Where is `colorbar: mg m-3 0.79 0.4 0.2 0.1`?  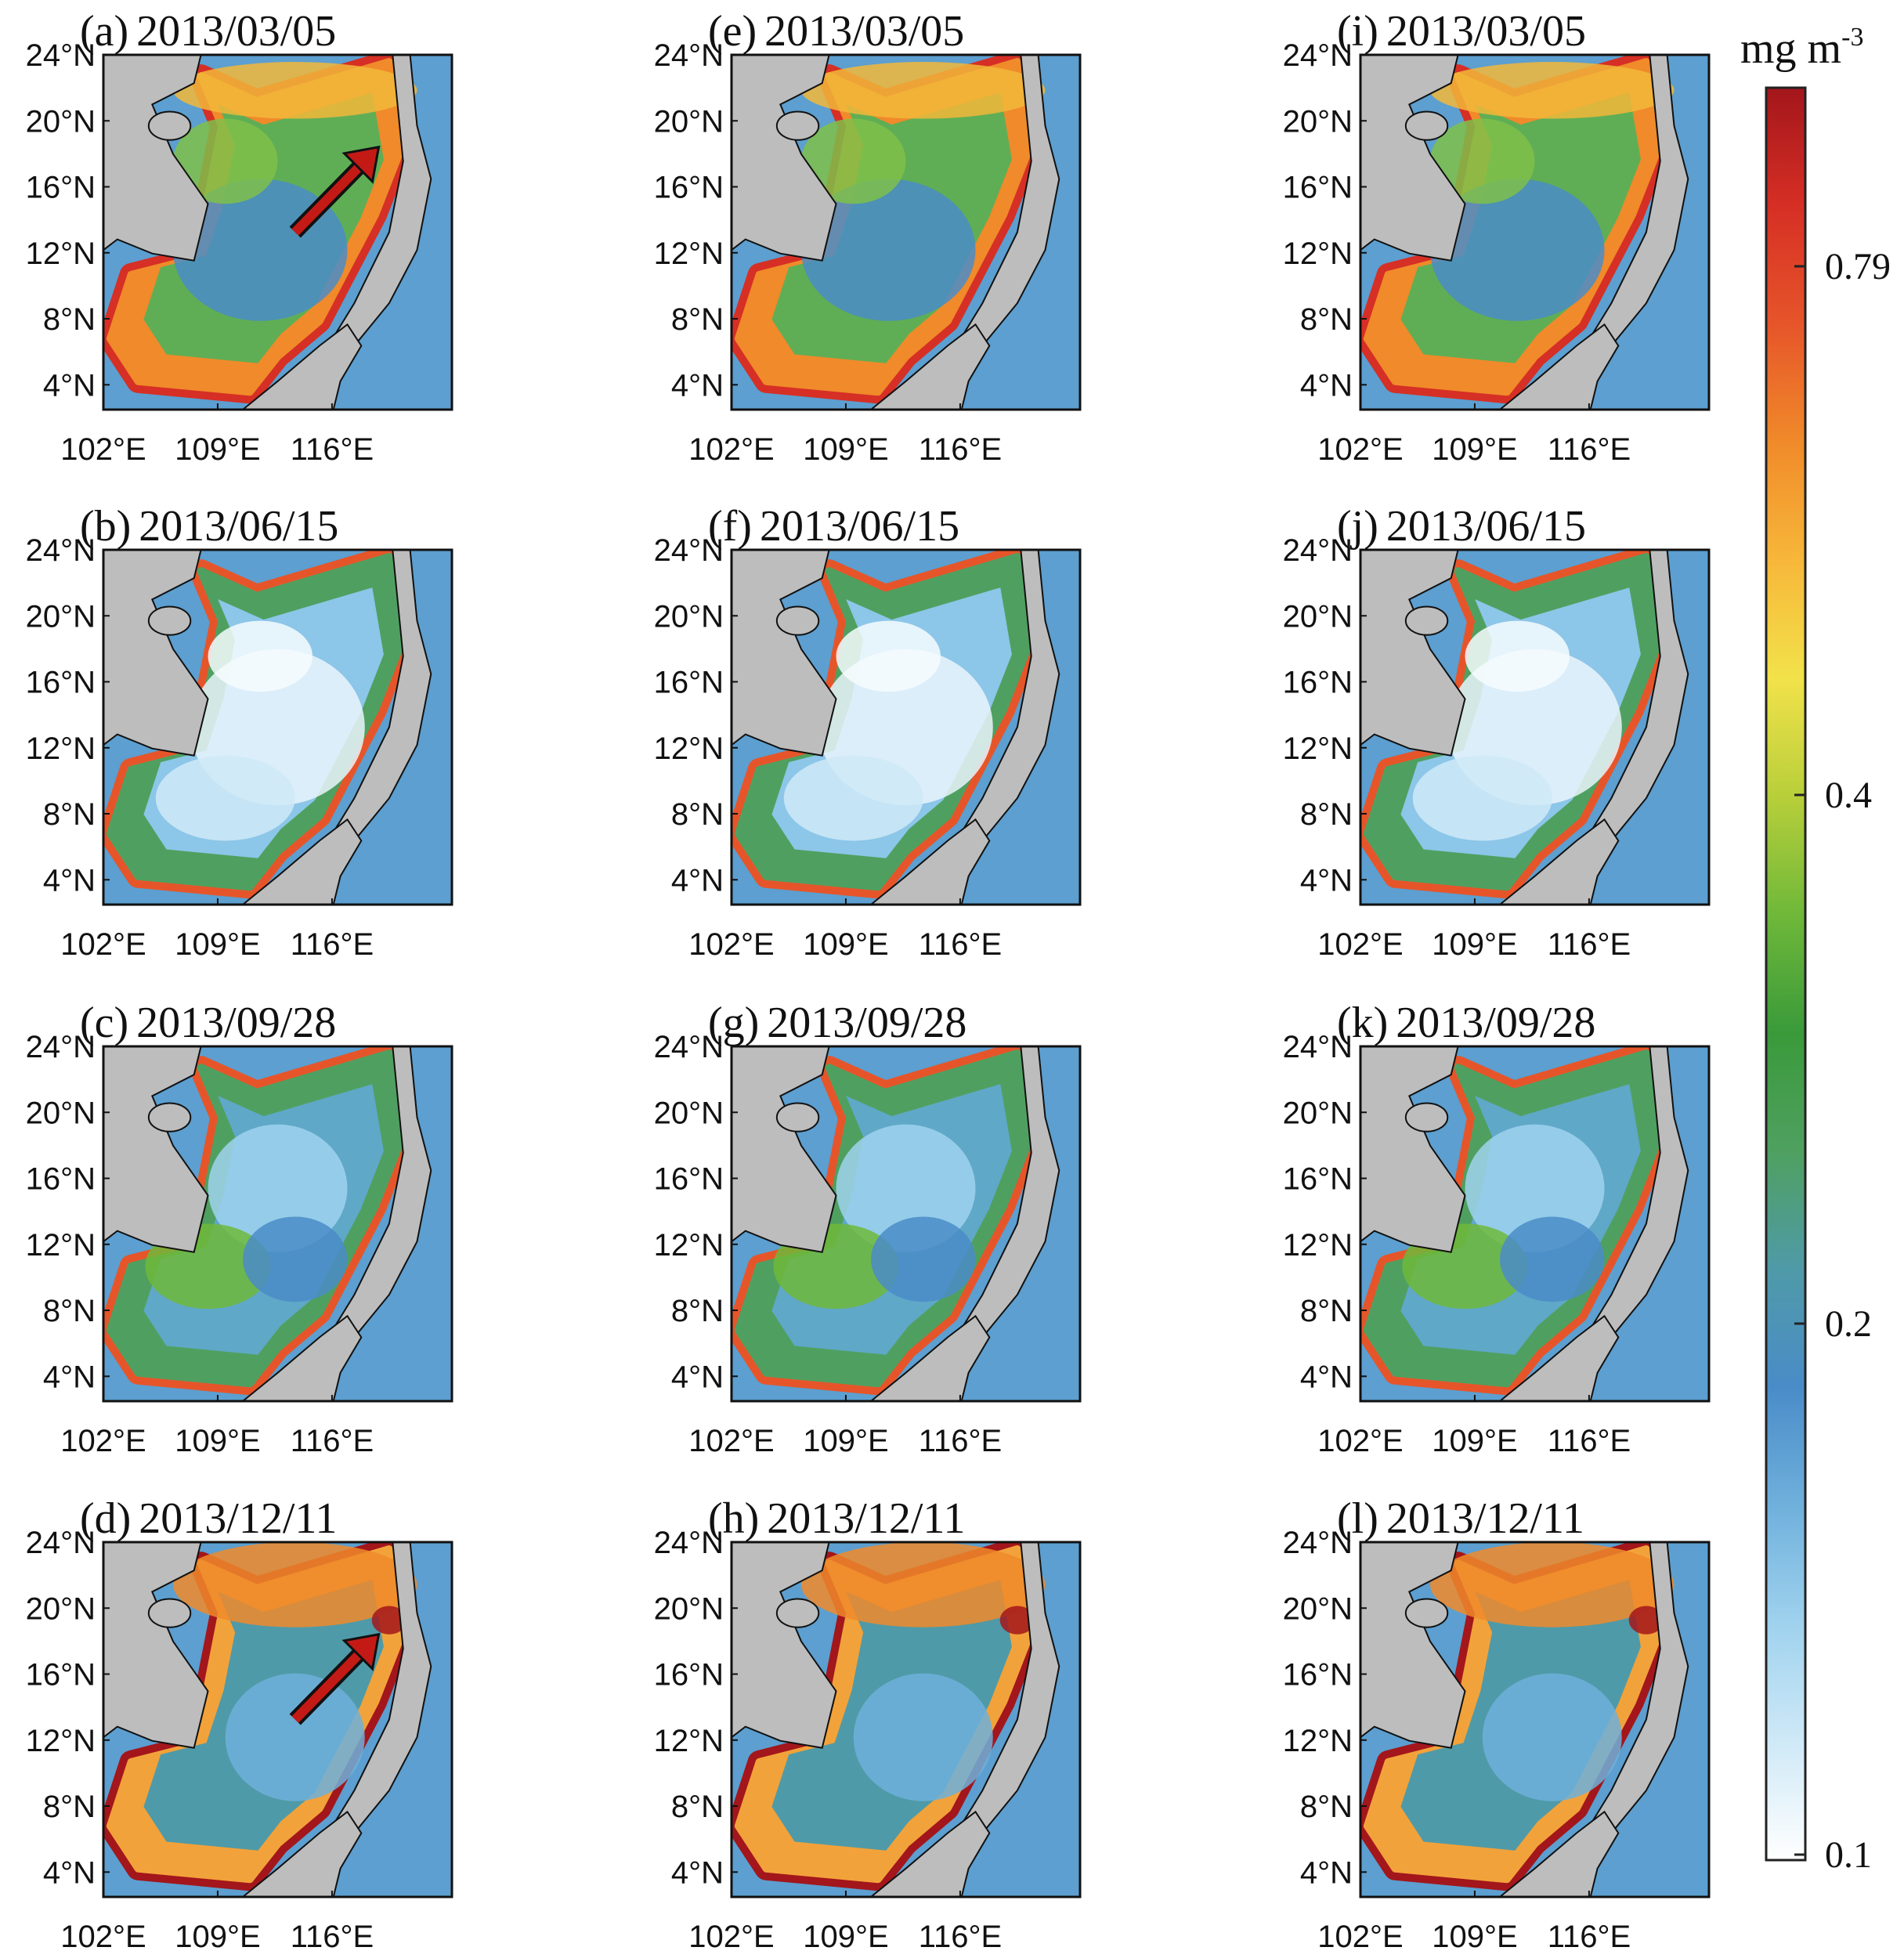 colorbar: mg m-3 0.79 0.4 0.2 0.1 is located at coordinates (1815, 950).